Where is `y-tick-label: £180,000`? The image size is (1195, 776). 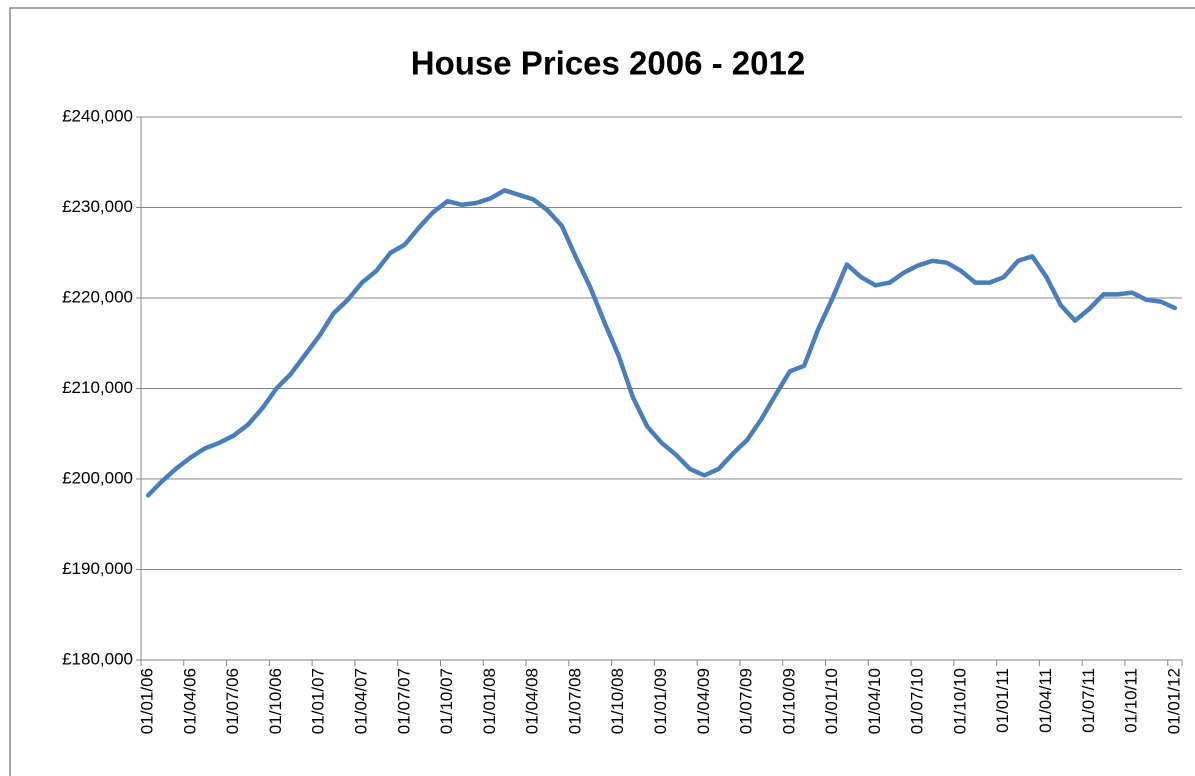 y-tick-label: £180,000 is located at coordinates (97, 658).